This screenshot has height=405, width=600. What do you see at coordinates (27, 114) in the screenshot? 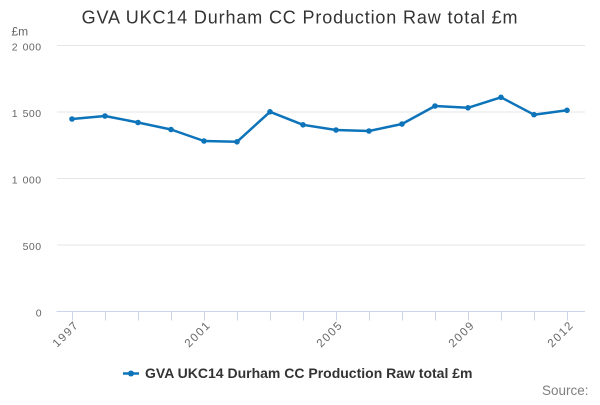
I see `svg-text: 1 500` at bounding box center [27, 114].